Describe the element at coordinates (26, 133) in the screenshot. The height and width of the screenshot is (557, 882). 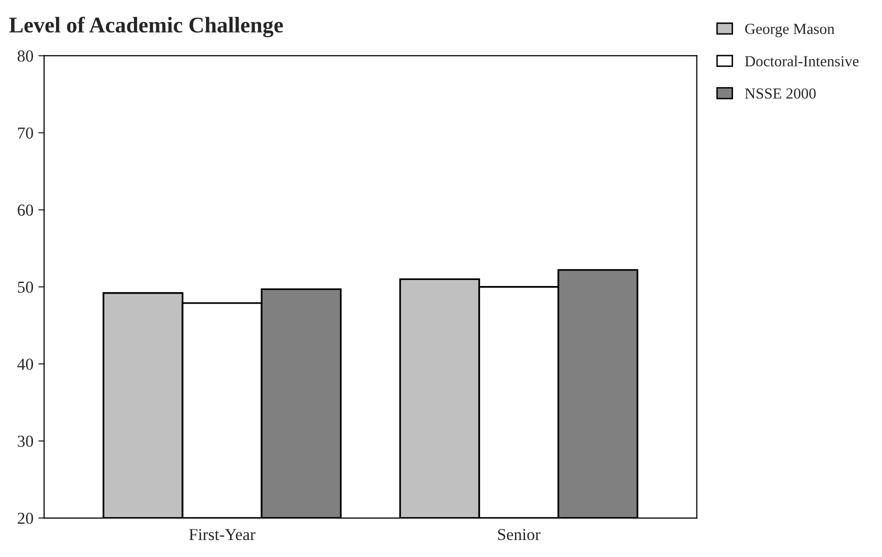
I see `y-tick-label: 70` at that location.